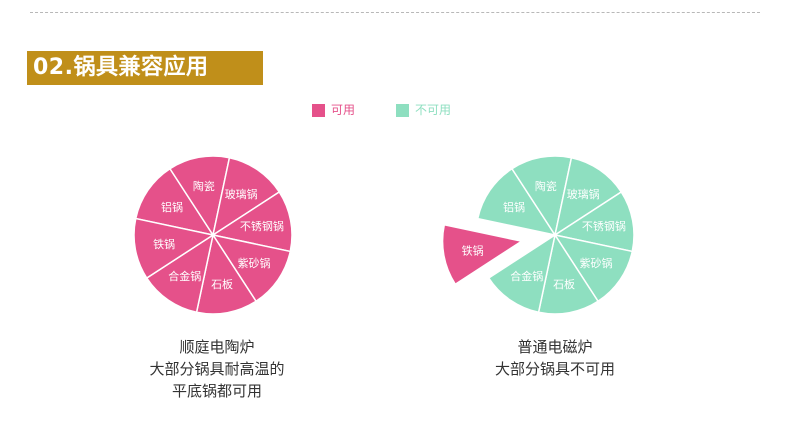 The height and width of the screenshot is (433, 790). Describe the element at coordinates (402, 110) in the screenshot. I see `legend-swatch-unavailable` at that location.